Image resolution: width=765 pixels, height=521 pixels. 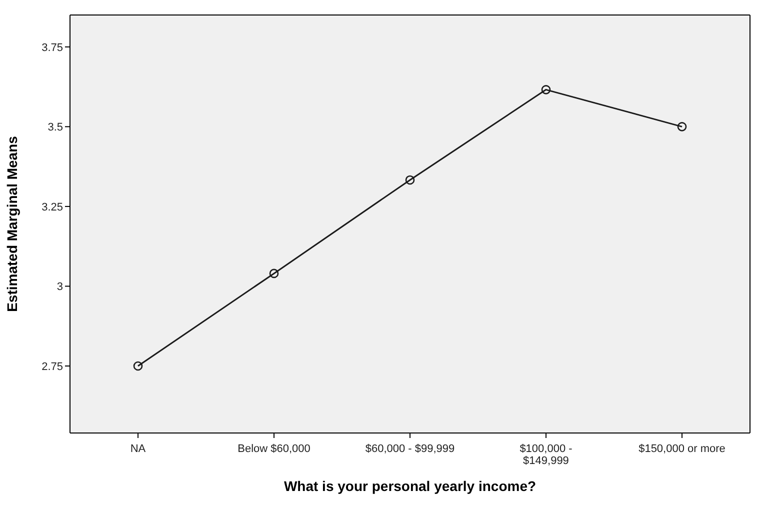 What do you see at coordinates (52, 366) in the screenshot?
I see `y-tick-label: 2.75` at bounding box center [52, 366].